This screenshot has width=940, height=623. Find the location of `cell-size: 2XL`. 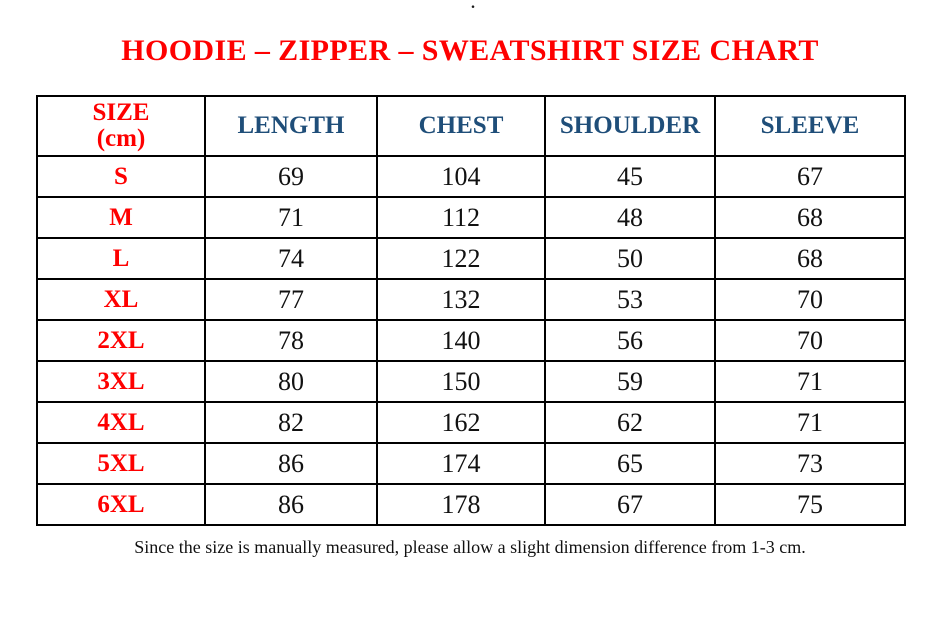

cell-size: 2XL is located at coordinates (121, 340).